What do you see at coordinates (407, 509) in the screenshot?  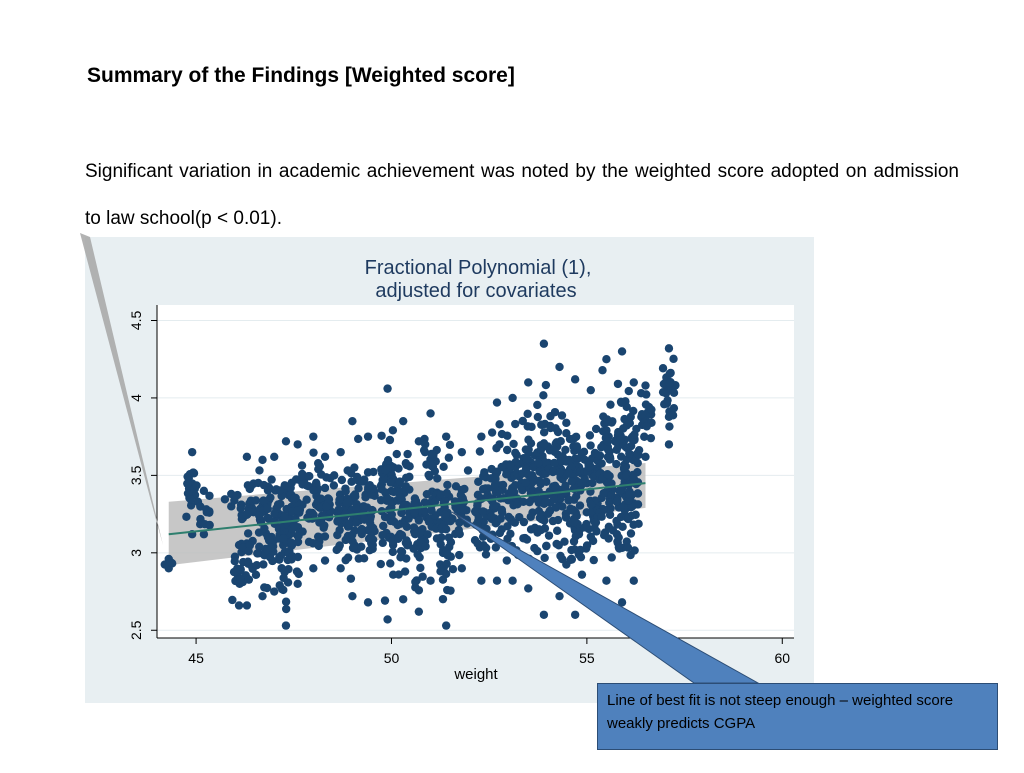 I see `fit-line-group` at bounding box center [407, 509].